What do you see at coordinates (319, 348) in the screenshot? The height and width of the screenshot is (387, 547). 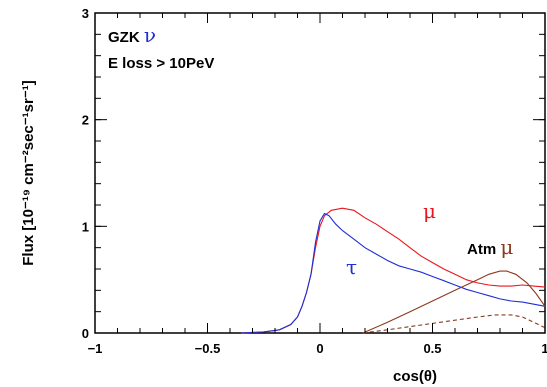 I see `x-tick-label: 0` at bounding box center [319, 348].